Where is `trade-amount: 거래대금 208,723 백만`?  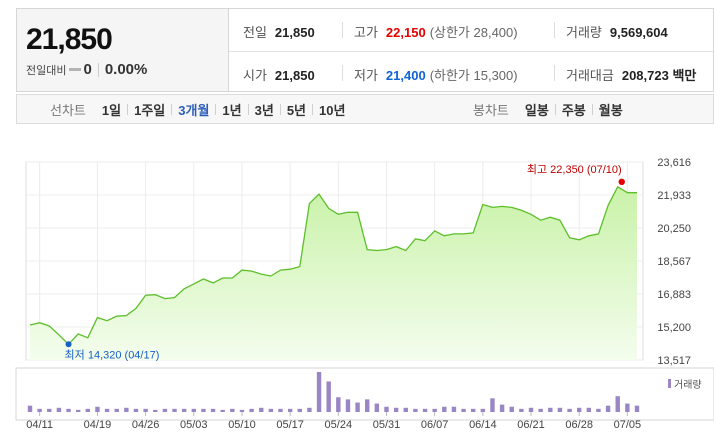 trade-amount: 거래대금 208,723 백만 is located at coordinates (631, 74).